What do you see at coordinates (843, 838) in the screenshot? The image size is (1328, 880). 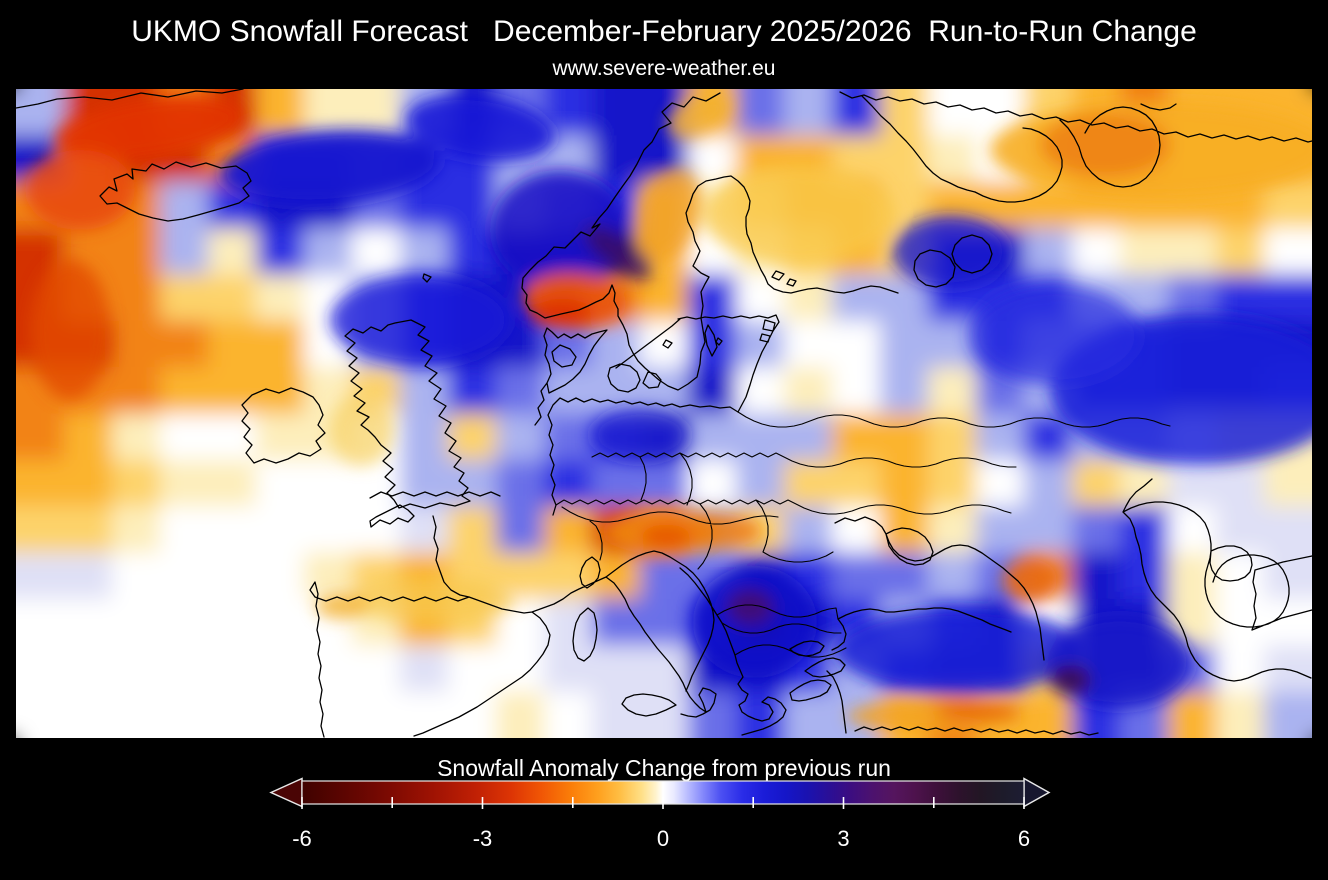 I see `svg-text: 3` at bounding box center [843, 838].